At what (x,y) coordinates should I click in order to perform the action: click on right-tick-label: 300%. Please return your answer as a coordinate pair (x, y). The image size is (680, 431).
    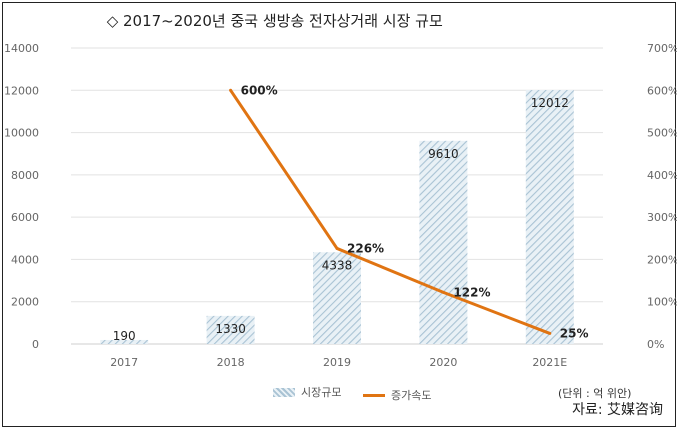
    Looking at the image, I should click on (662, 217).